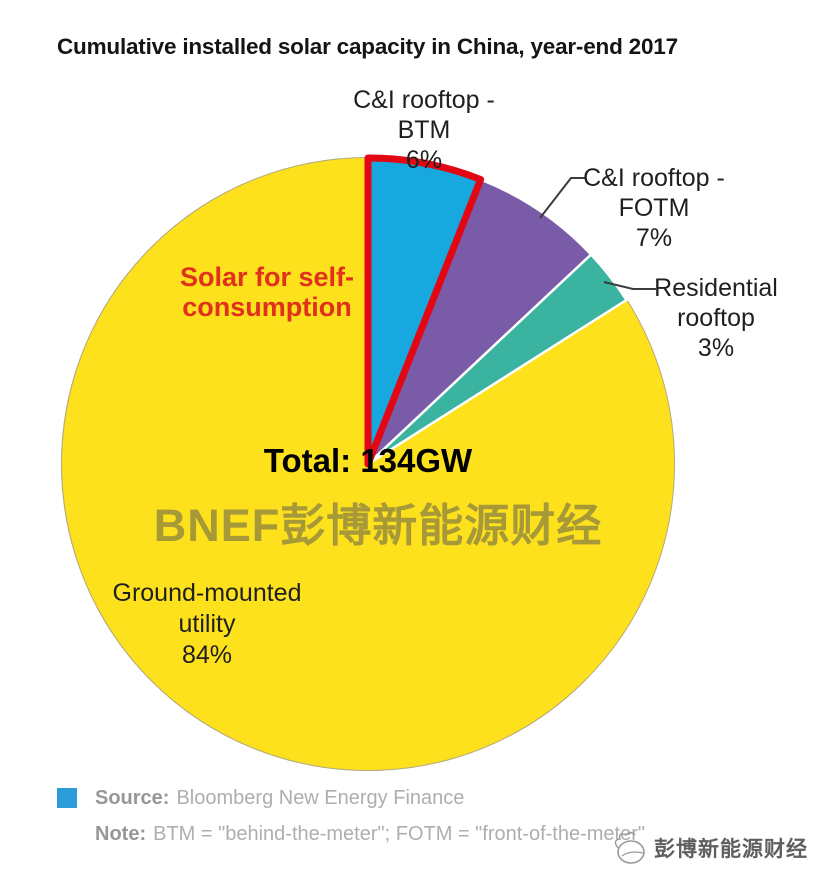 The image size is (820, 877). What do you see at coordinates (368, 460) in the screenshot?
I see `total-label: Total: 134GW` at bounding box center [368, 460].